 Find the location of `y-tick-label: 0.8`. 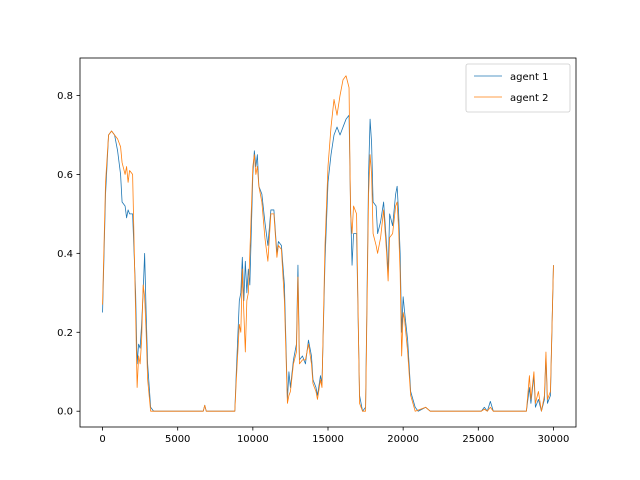

y-tick-label: 0.8 is located at coordinates (65, 96).